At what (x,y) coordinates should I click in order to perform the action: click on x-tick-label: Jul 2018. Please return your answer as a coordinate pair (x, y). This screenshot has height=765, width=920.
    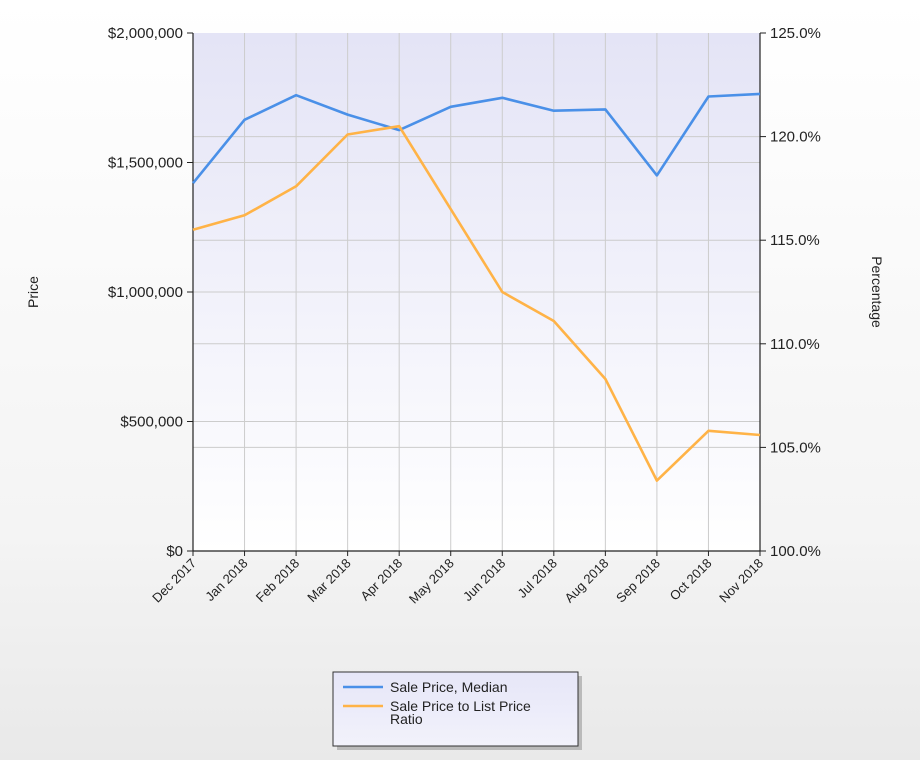
    Looking at the image, I should click on (537, 578).